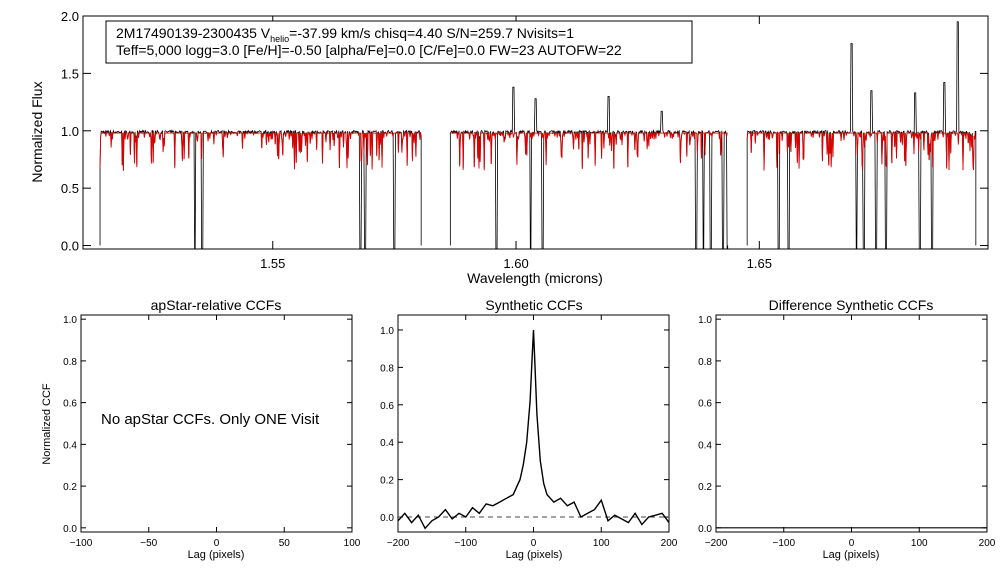 The width and height of the screenshot is (1008, 576). Describe the element at coordinates (70, 131) in the screenshot. I see `spectrum-y-tick-label: 1.0` at that location.